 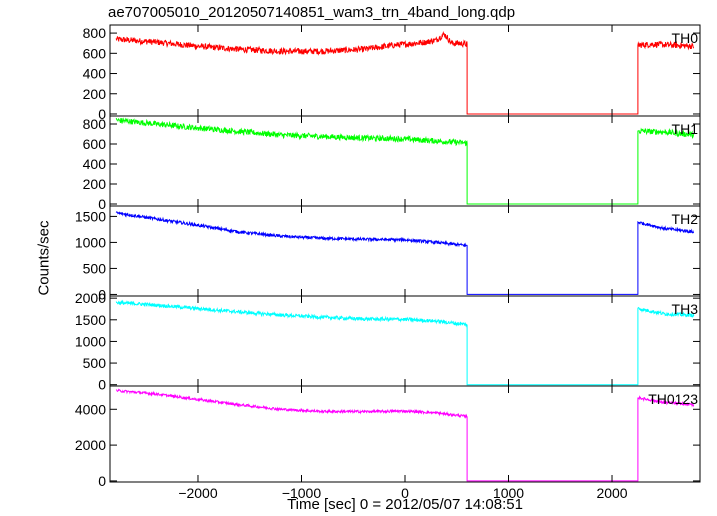 I want to click on x-tick-label: 0, so click(x=405, y=493).